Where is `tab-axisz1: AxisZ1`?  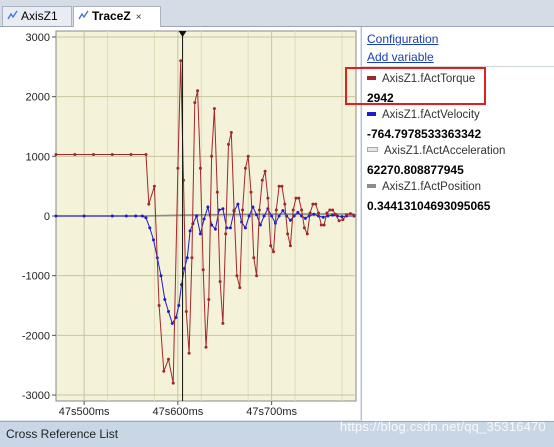
tab-axisz1: AxisZ1 is located at coordinates (37, 16).